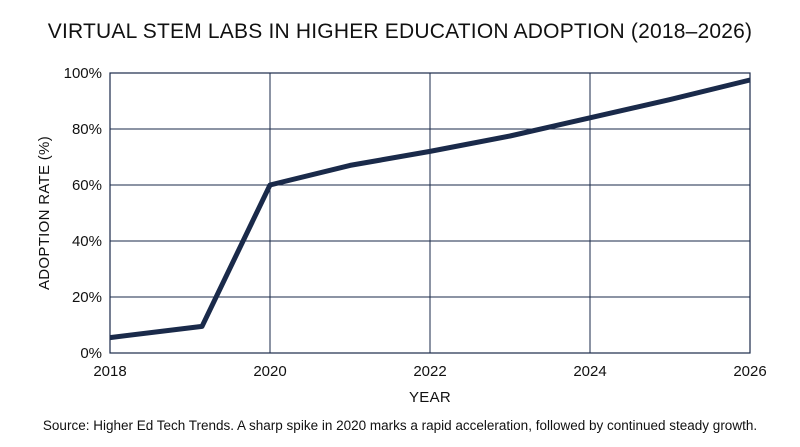  I want to click on x-tick-label: 2026, so click(749, 371).